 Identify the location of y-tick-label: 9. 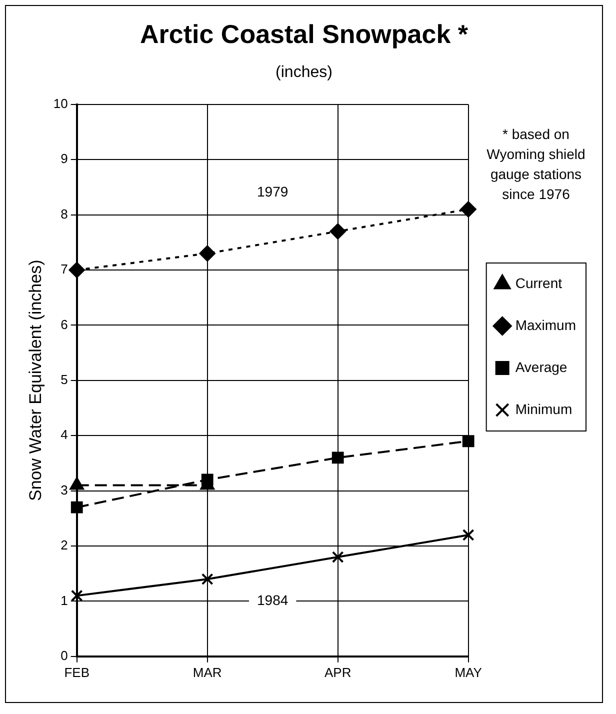
(64, 158).